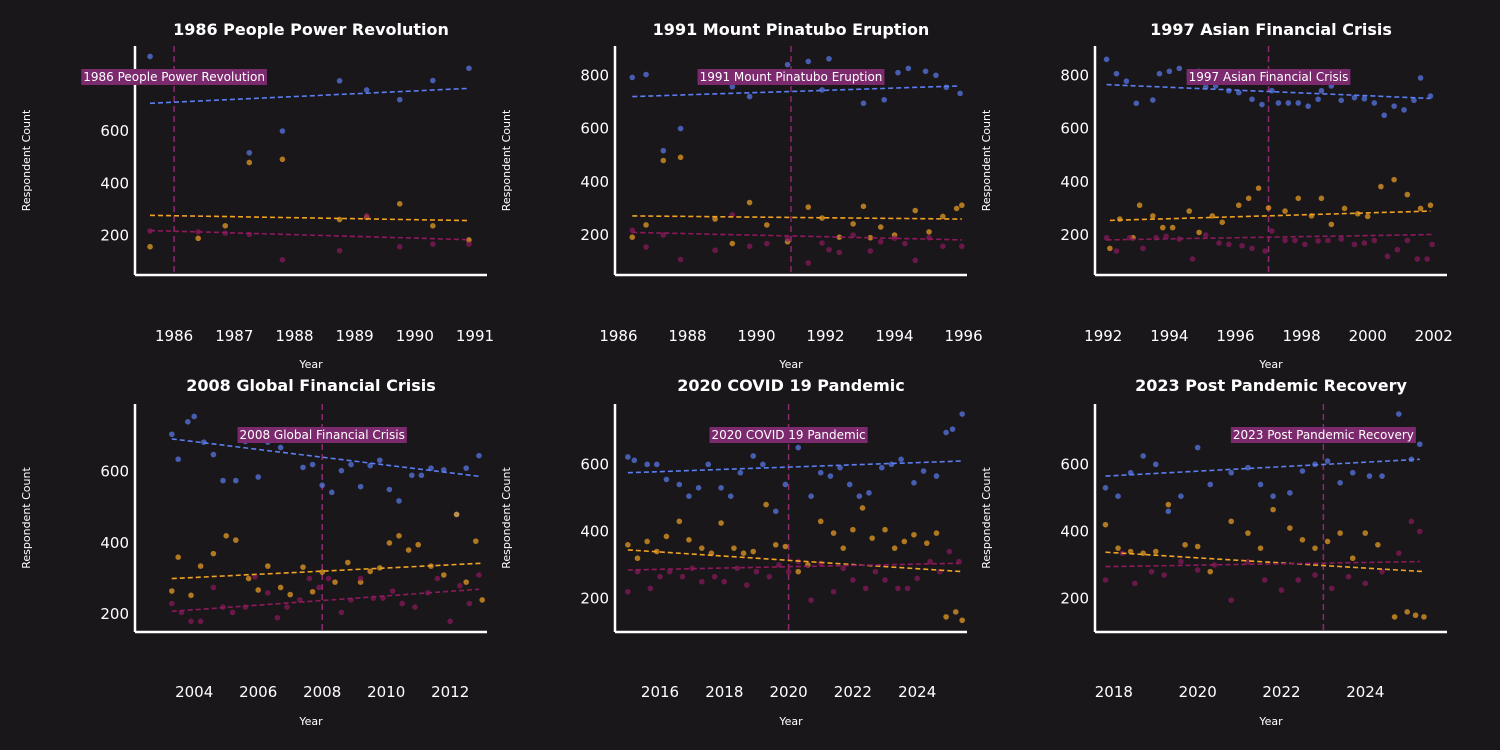  I want to click on event-label: 1986 People Power Revolution, so click(174, 77).